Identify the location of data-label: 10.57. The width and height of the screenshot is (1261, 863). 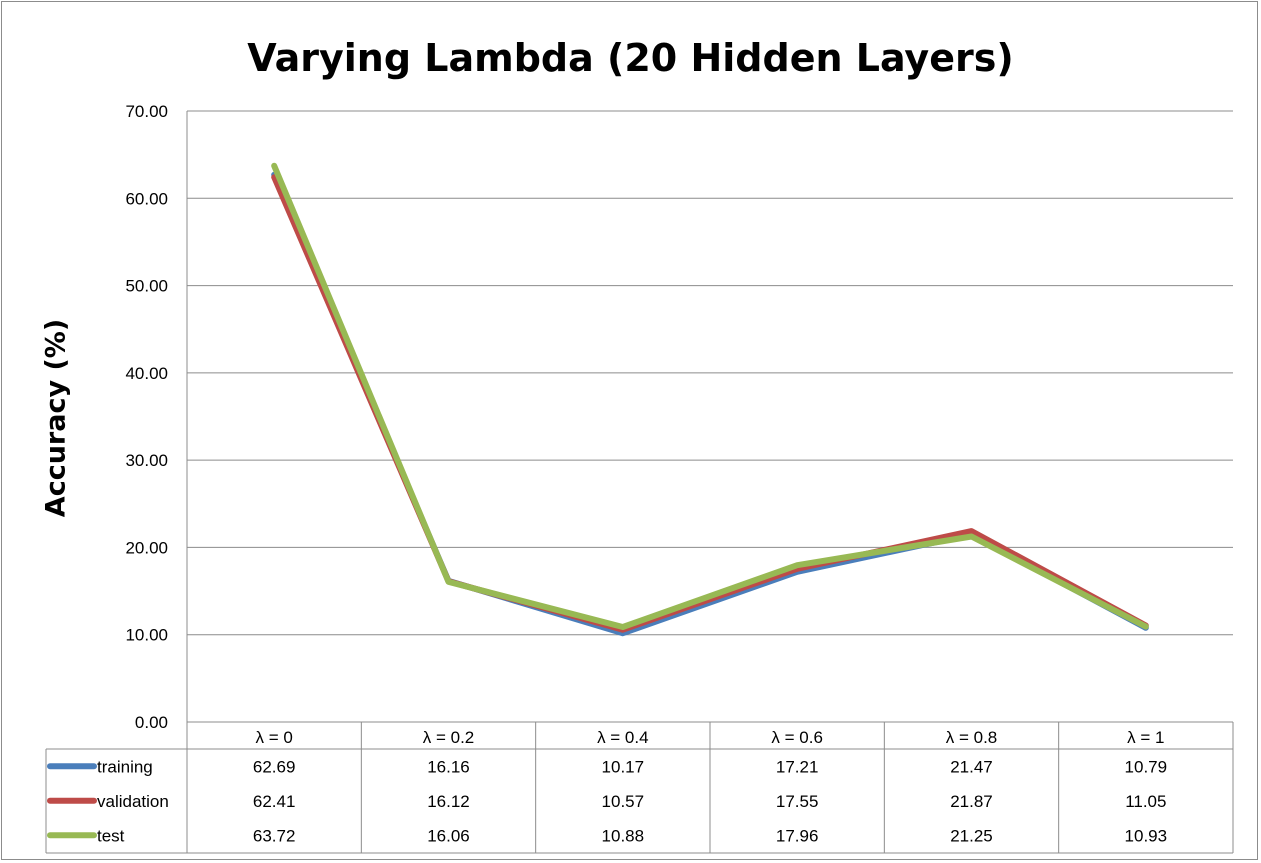
(623, 801).